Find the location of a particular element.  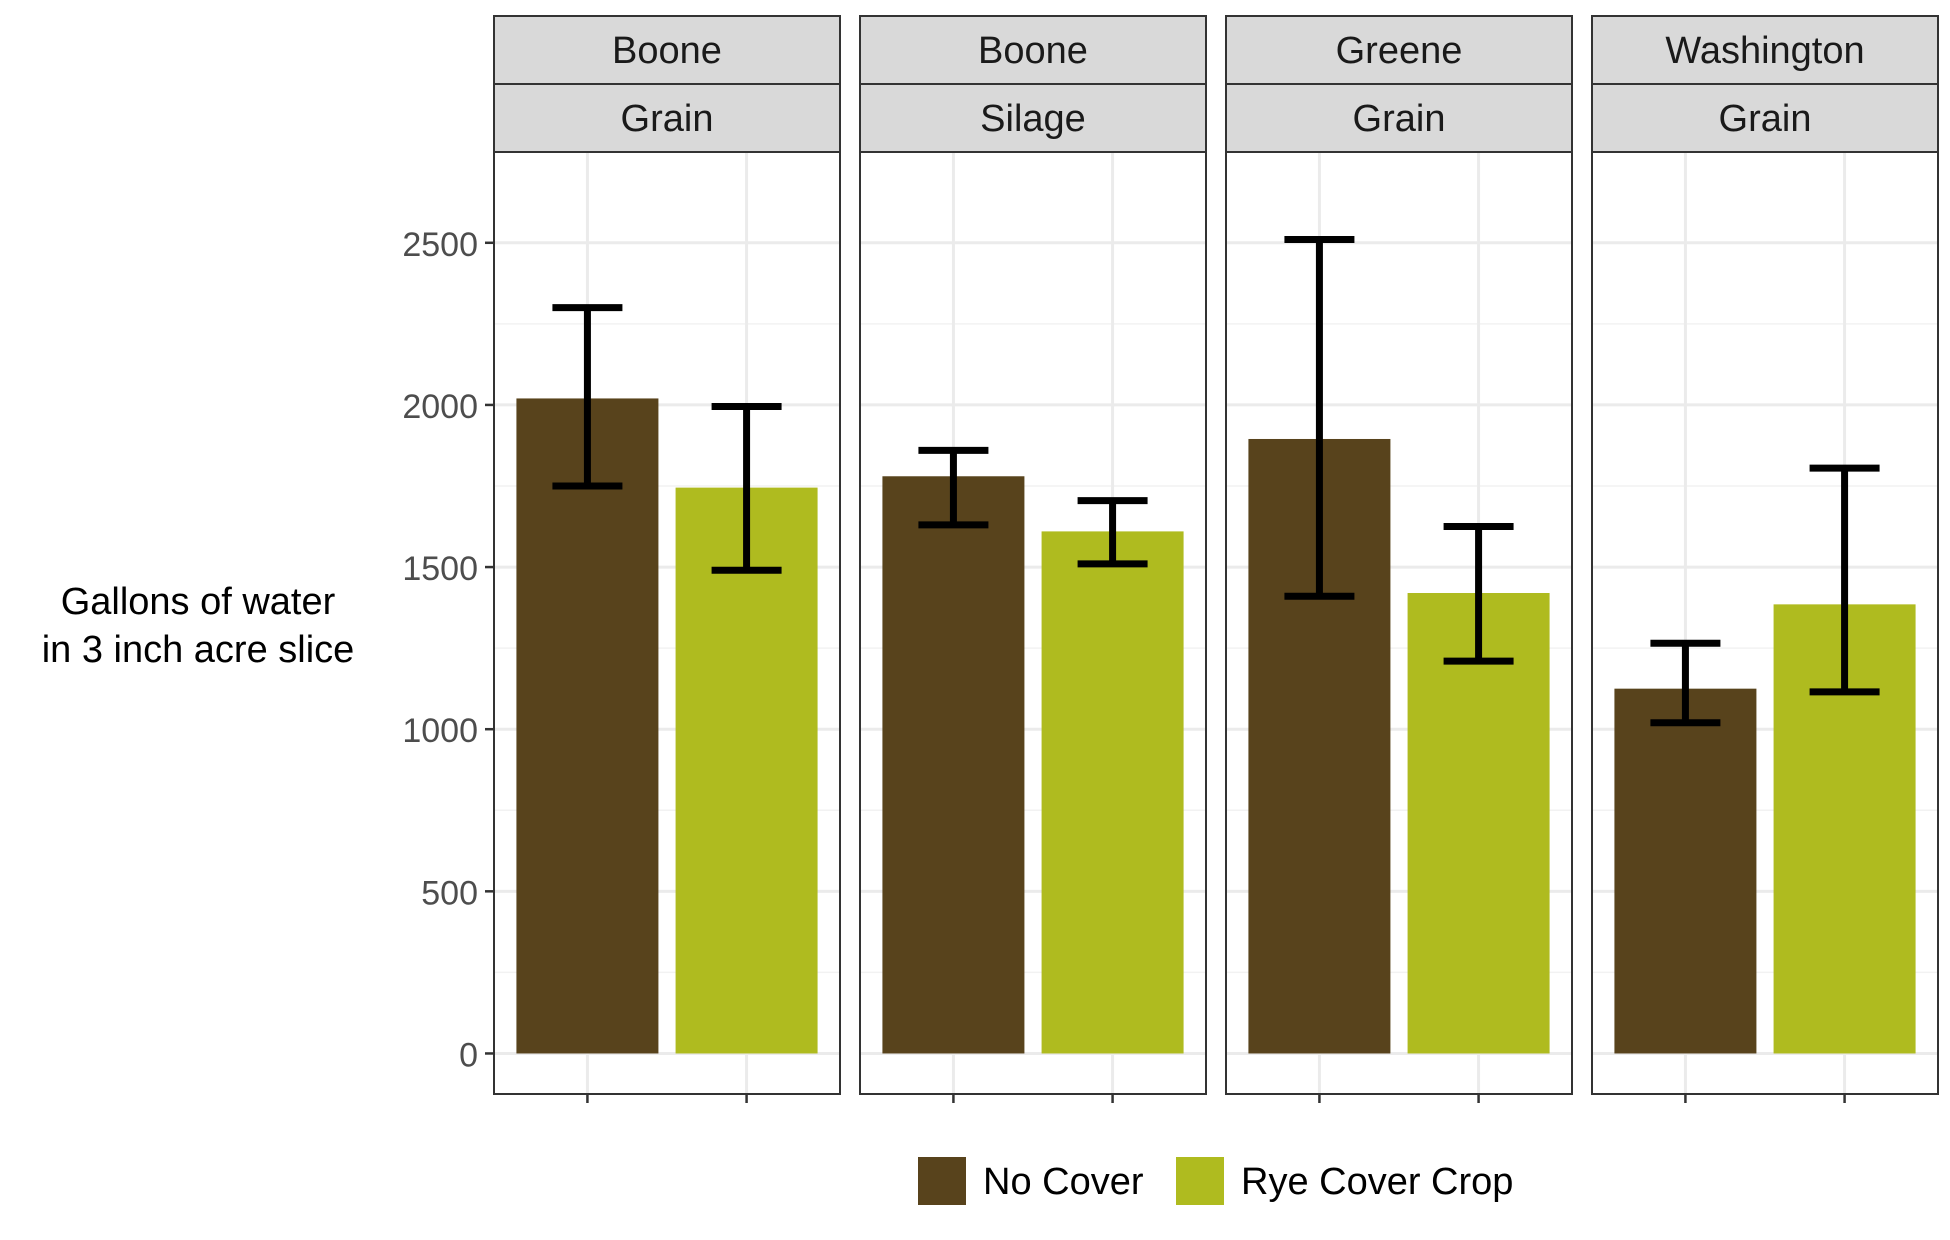

y-tick-label: 2500 is located at coordinates (440, 245).